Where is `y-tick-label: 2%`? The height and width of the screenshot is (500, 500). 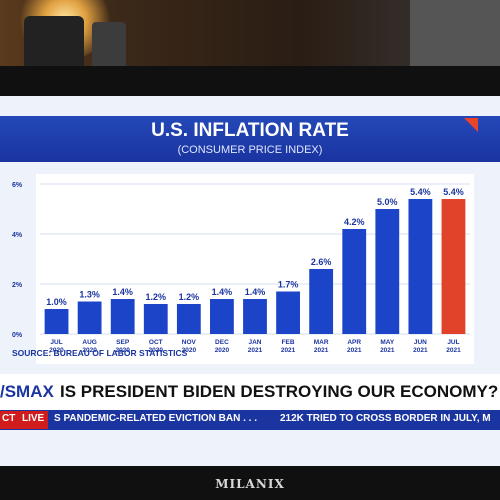
y-tick-label: 2% is located at coordinates (17, 285).